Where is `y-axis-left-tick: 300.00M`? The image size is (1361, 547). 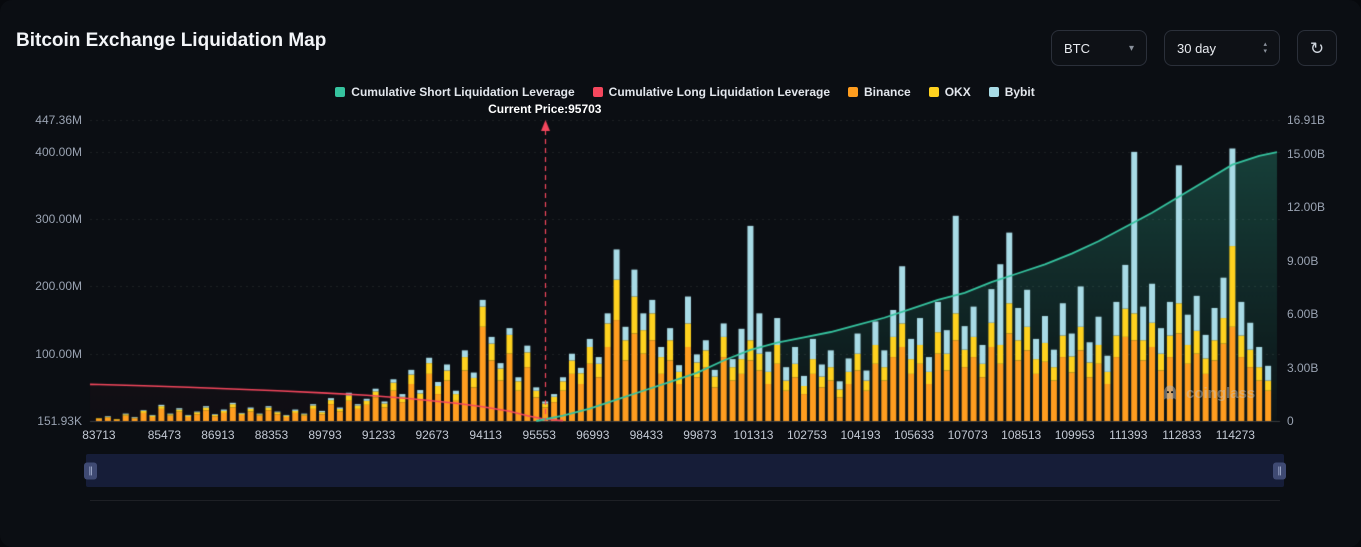
y-axis-left-tick: 300.00M is located at coordinates (58, 219).